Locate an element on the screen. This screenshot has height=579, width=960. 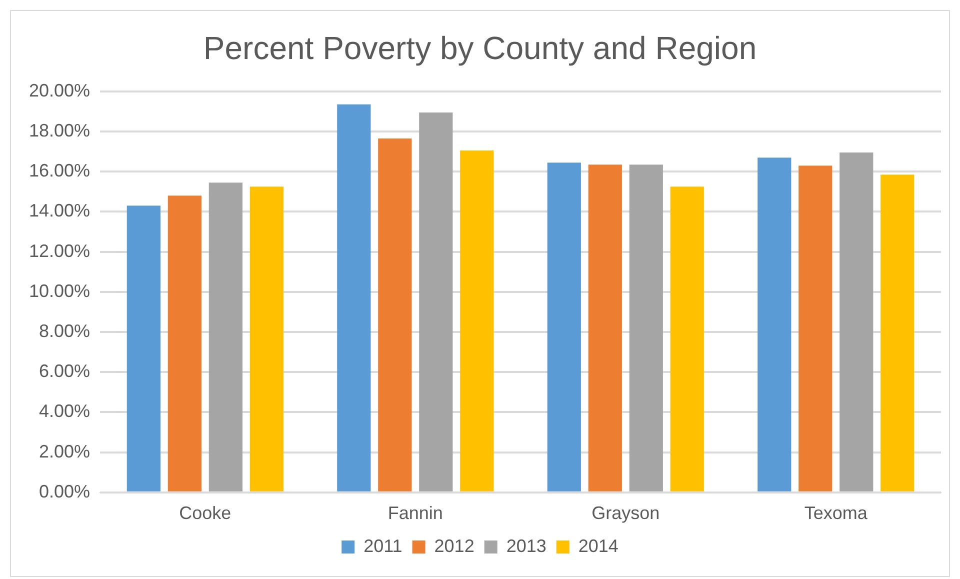
x-tick-label: Fannin is located at coordinates (415, 513).